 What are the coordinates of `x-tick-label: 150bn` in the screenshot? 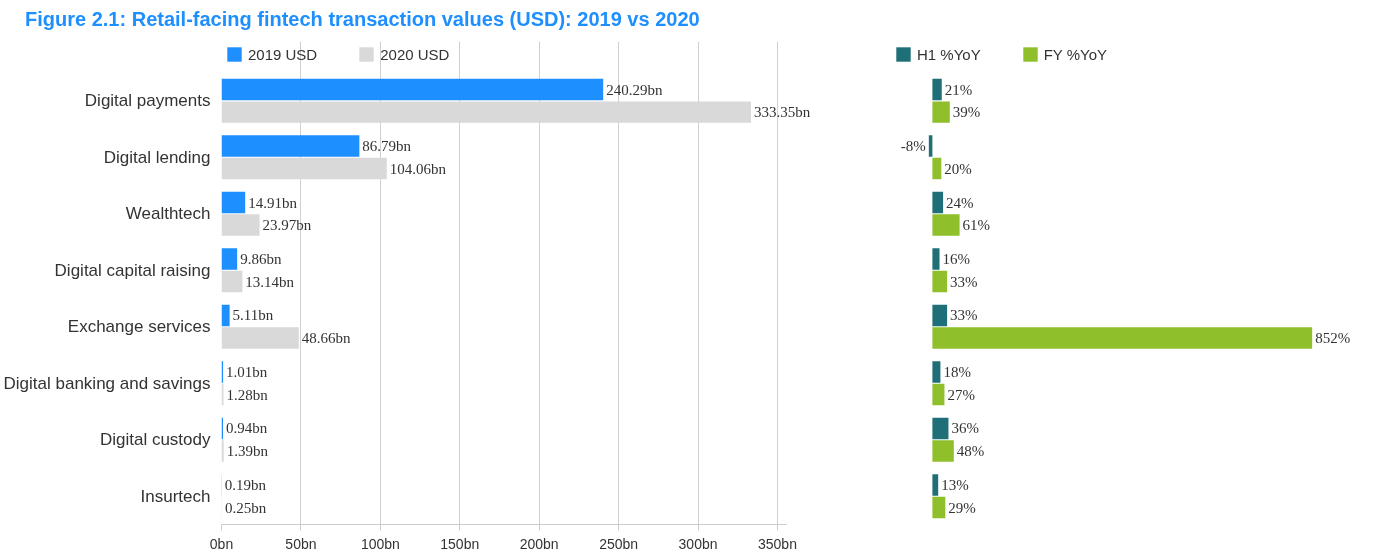 It's located at (460, 543).